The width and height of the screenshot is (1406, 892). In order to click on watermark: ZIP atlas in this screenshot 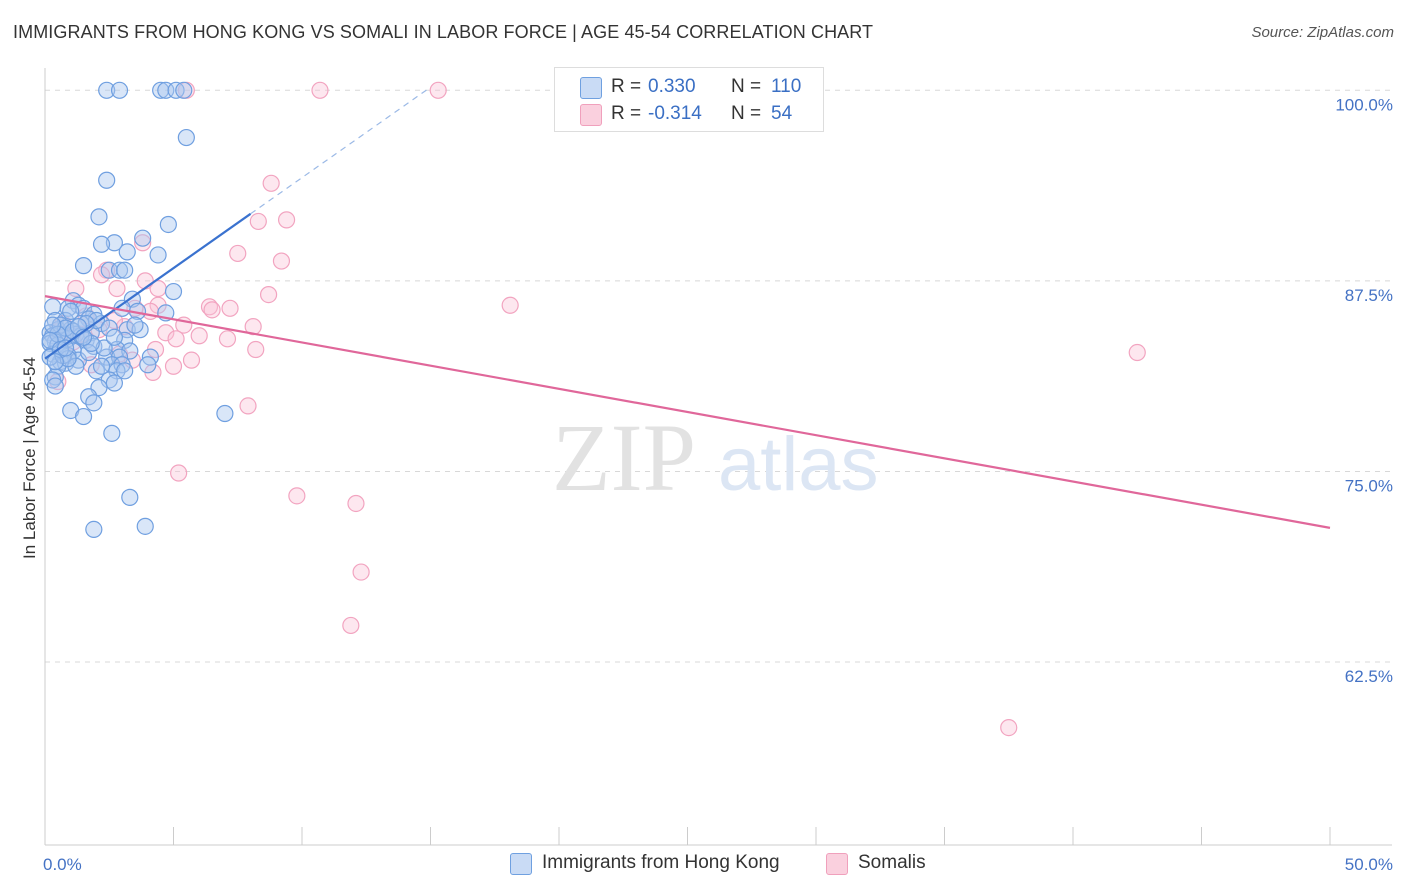, I will do `click(715, 457)`.